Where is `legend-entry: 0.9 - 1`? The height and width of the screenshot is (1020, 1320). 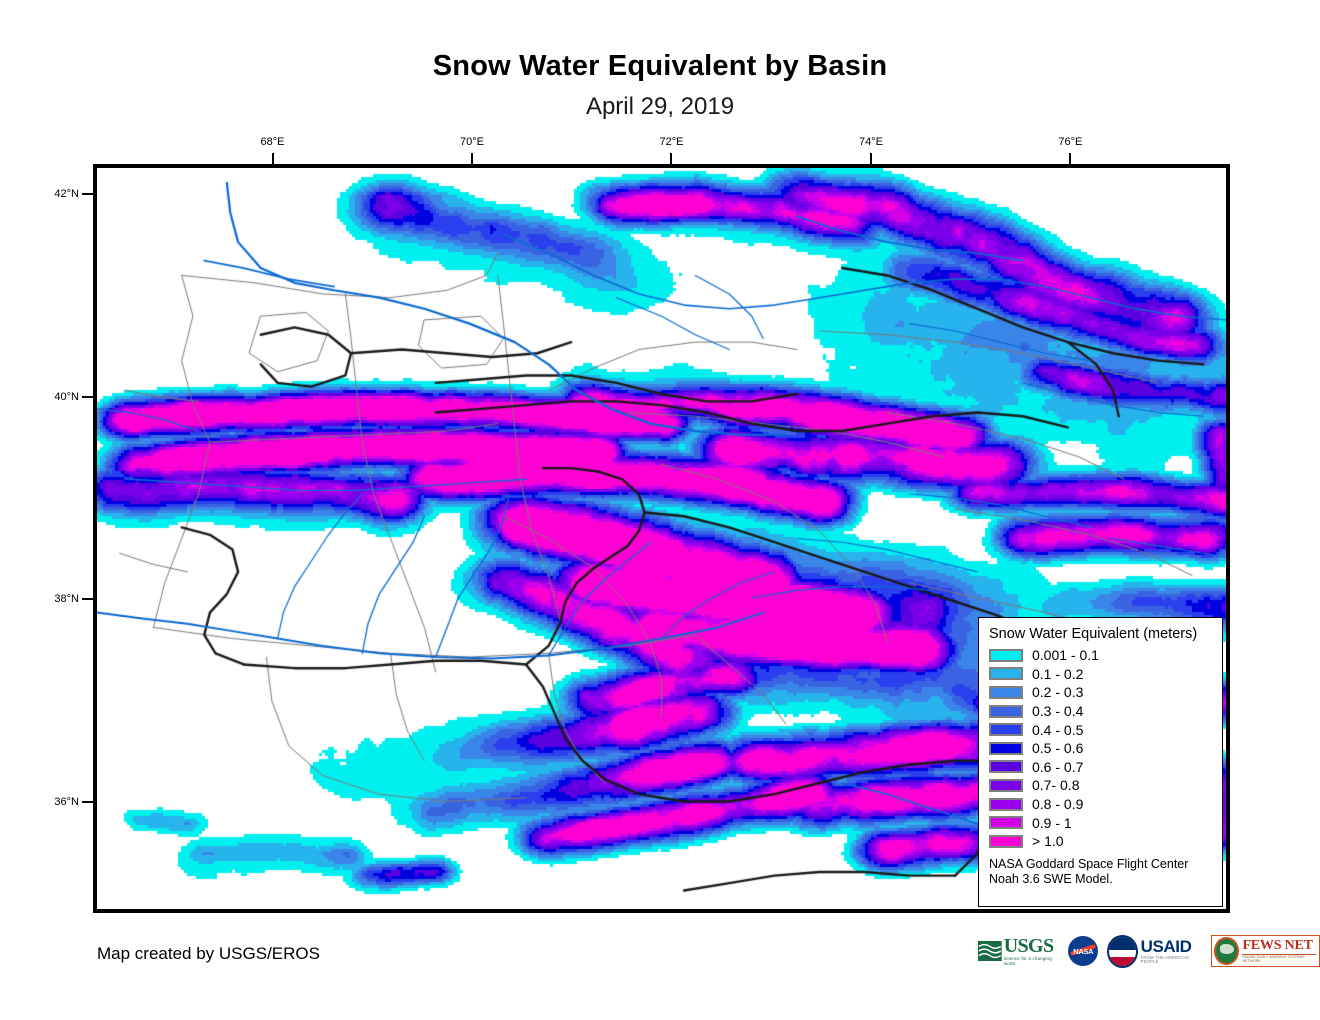 legend-entry: 0.9 - 1 is located at coordinates (1100, 822).